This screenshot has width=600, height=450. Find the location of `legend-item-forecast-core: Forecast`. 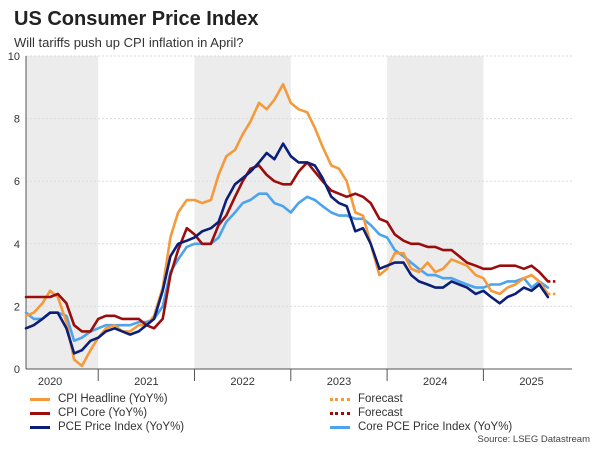

legend-item-forecast-core: Forecast is located at coordinates (366, 413).